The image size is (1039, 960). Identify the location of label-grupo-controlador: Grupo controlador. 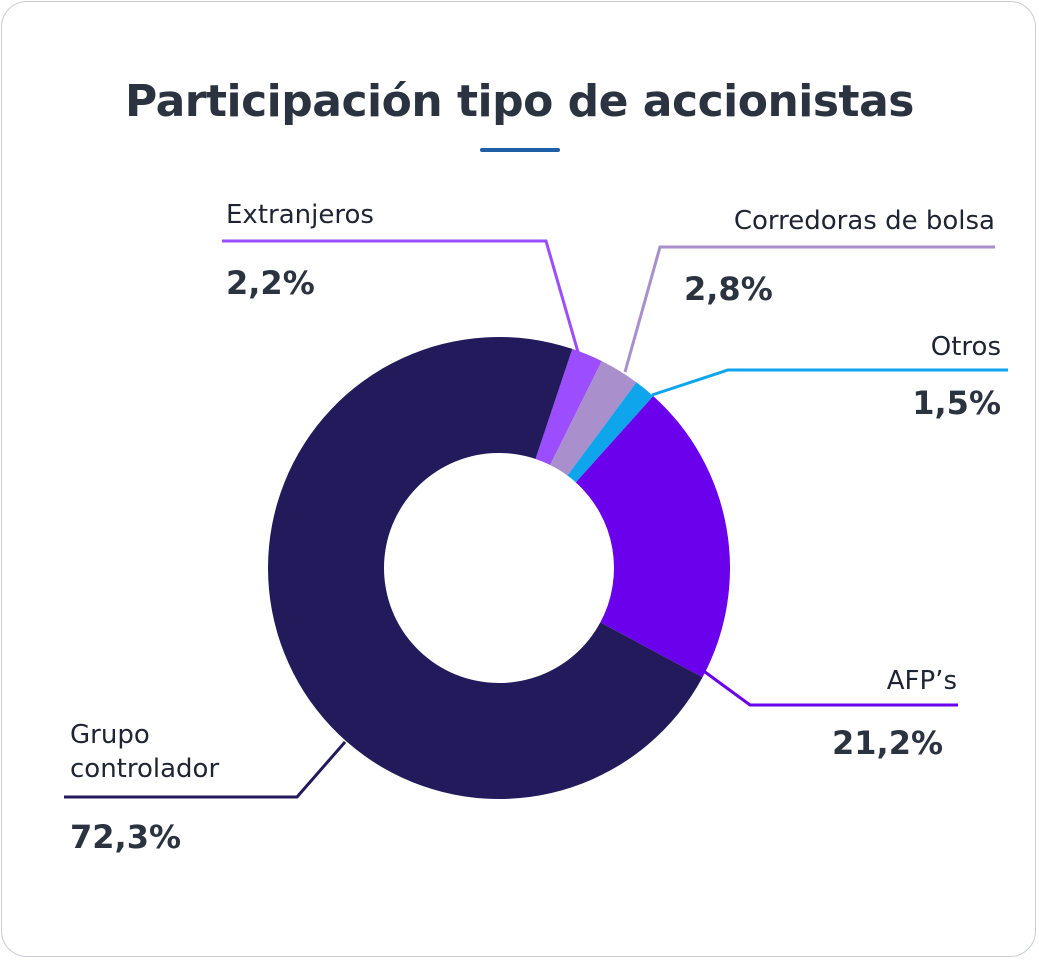
(145, 752).